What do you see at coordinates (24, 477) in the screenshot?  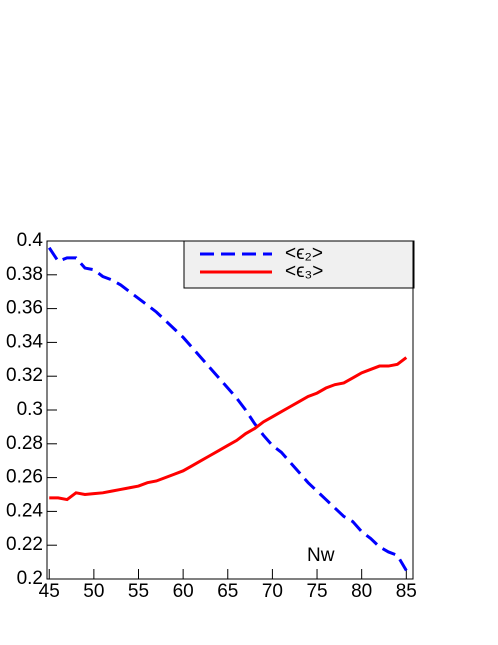 I see `y-tick-label: 0.26` at bounding box center [24, 477].